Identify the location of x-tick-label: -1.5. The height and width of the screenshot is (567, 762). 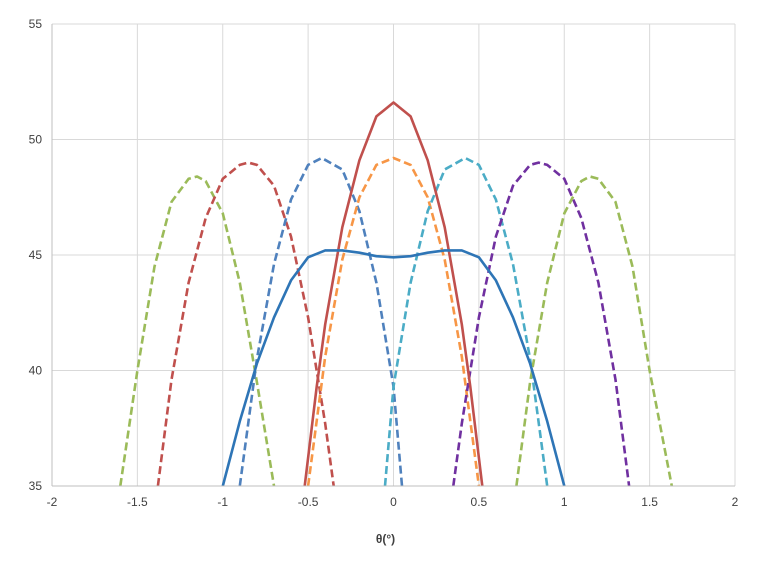
(137, 502).